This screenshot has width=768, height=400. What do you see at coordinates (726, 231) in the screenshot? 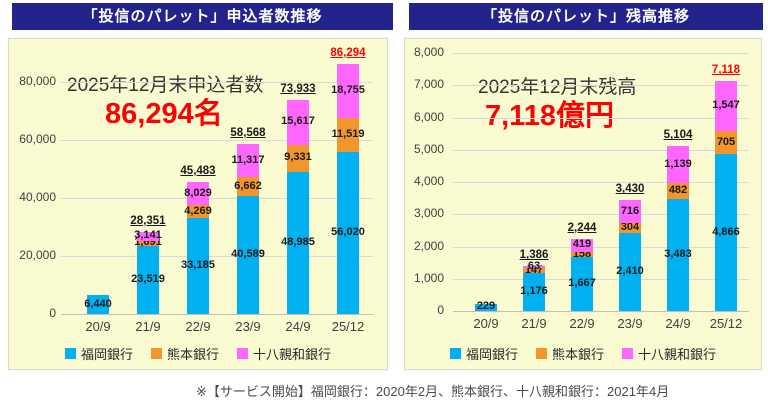
I see `segment-value-label: 4,866` at bounding box center [726, 231].